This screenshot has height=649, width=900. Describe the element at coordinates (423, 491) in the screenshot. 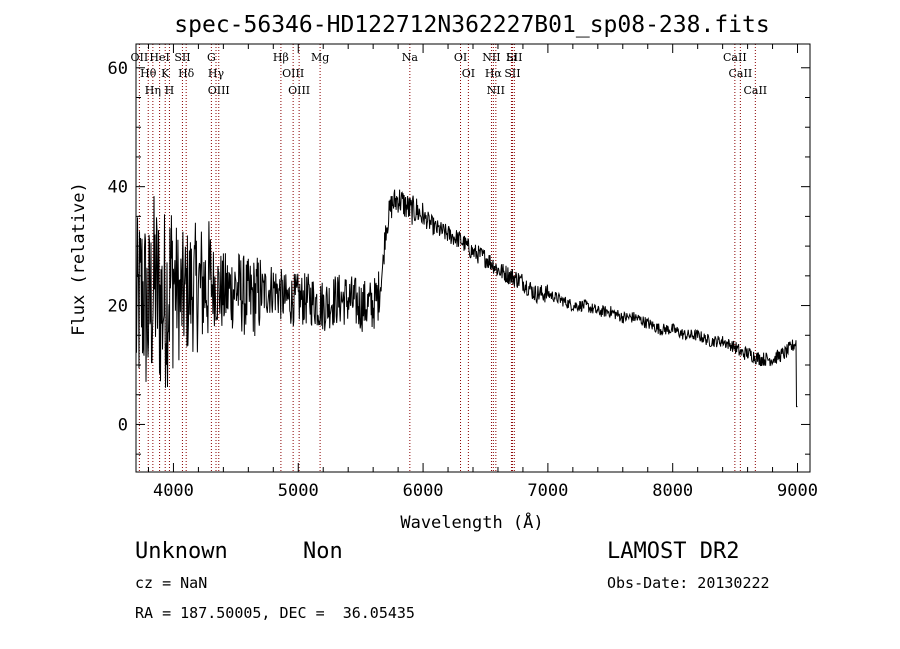

I see `x-tick-label: 6000` at that location.